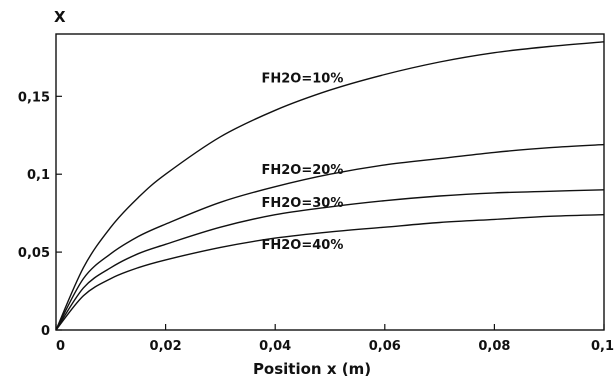 This screenshot has height=376, width=616. What do you see at coordinates (60, 346) in the screenshot?
I see `x-tick-label: 0` at bounding box center [60, 346].